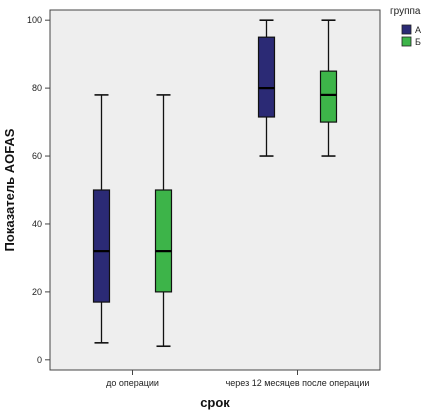 This screenshot has height=413, width=433. What do you see at coordinates (34, 20) in the screenshot?
I see `y-tick-label: 100` at bounding box center [34, 20].